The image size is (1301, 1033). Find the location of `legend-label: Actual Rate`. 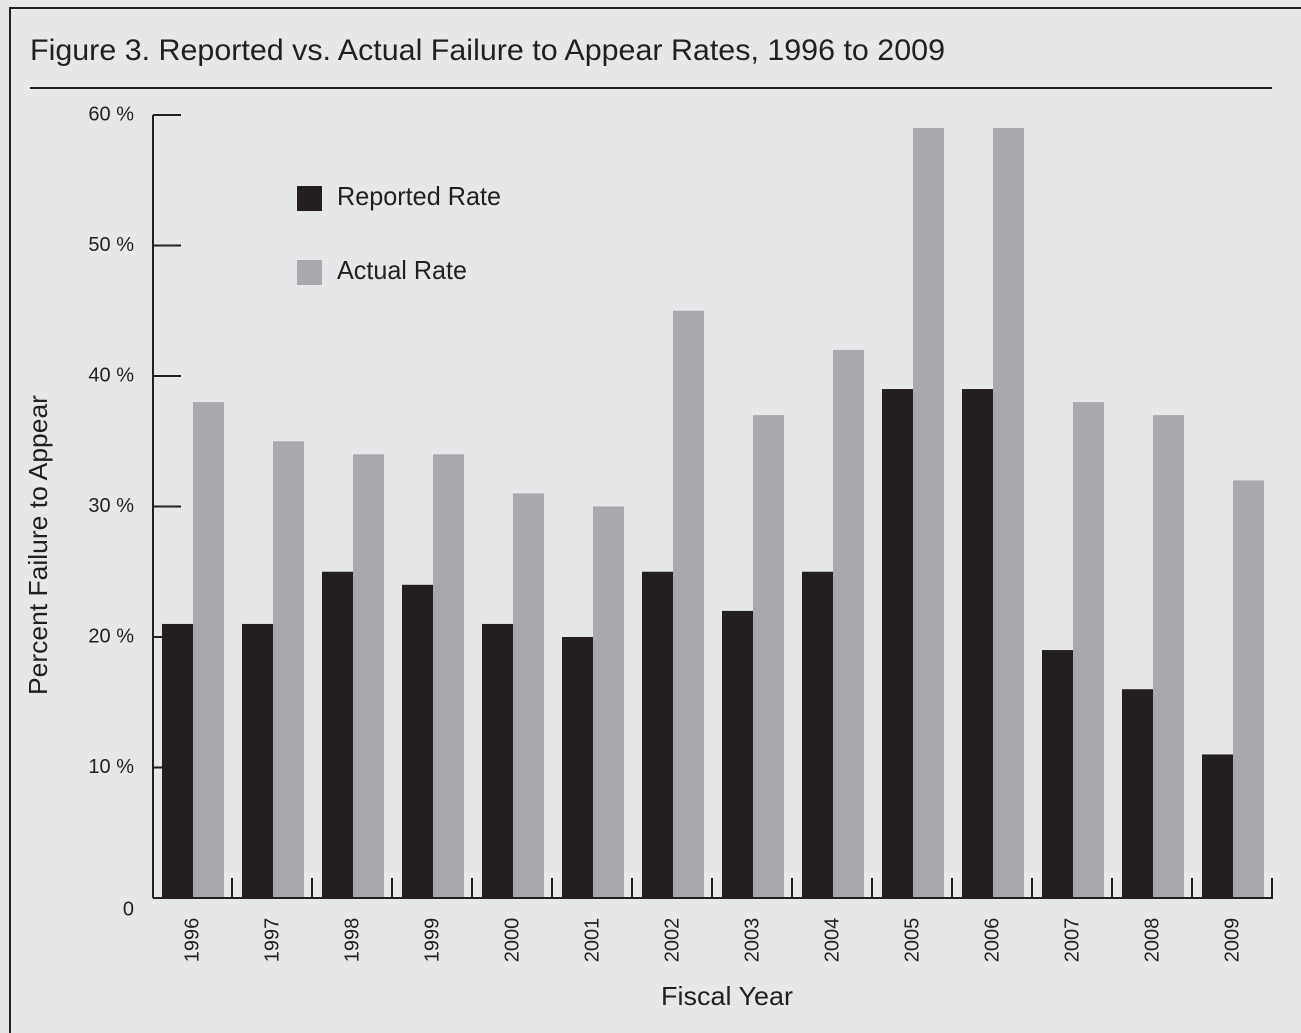

legend-label: Actual Rate is located at coordinates (402, 270).